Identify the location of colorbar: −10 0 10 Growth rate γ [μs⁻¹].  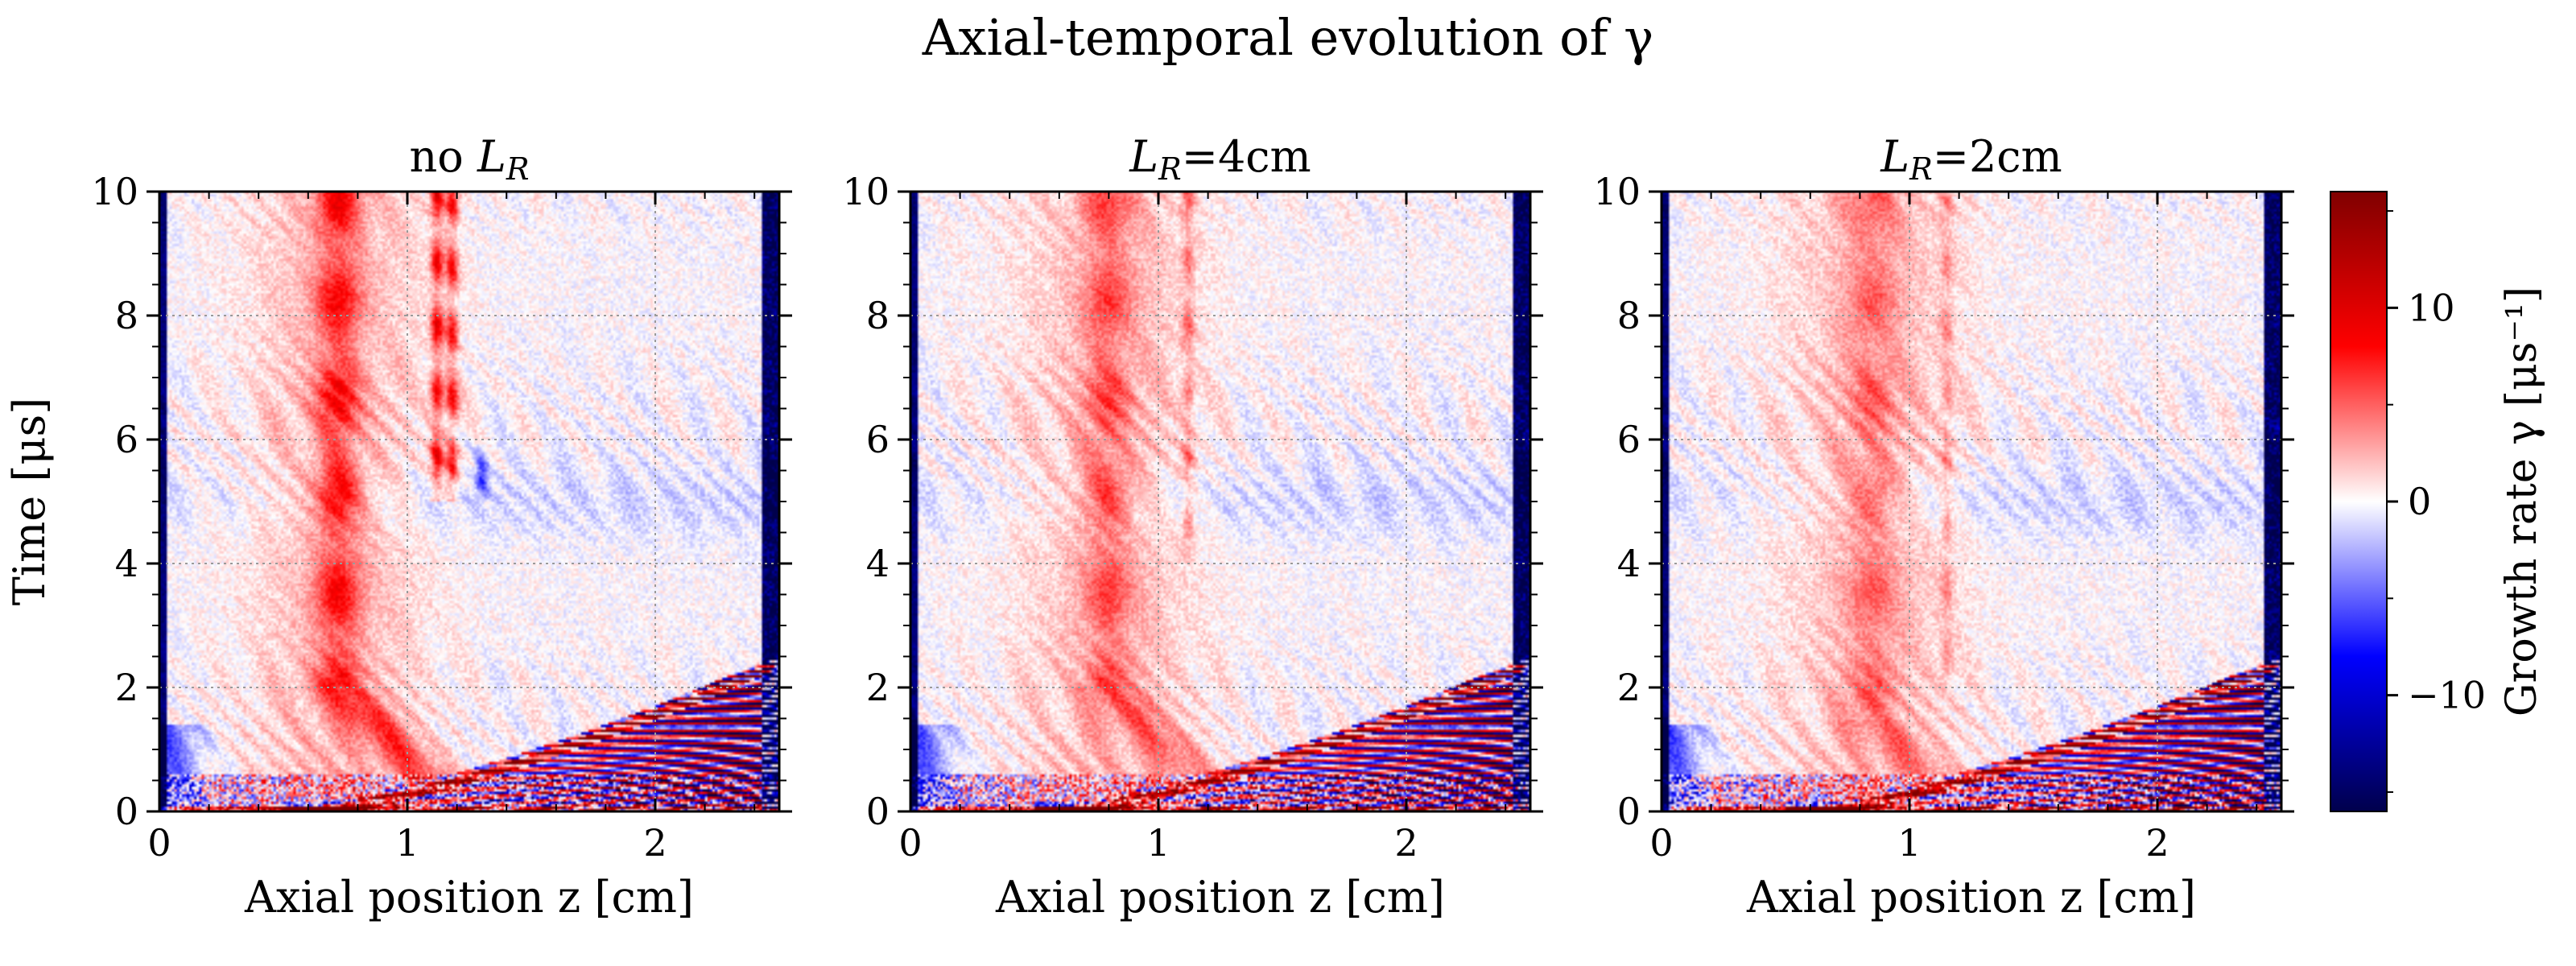
(2438, 501).